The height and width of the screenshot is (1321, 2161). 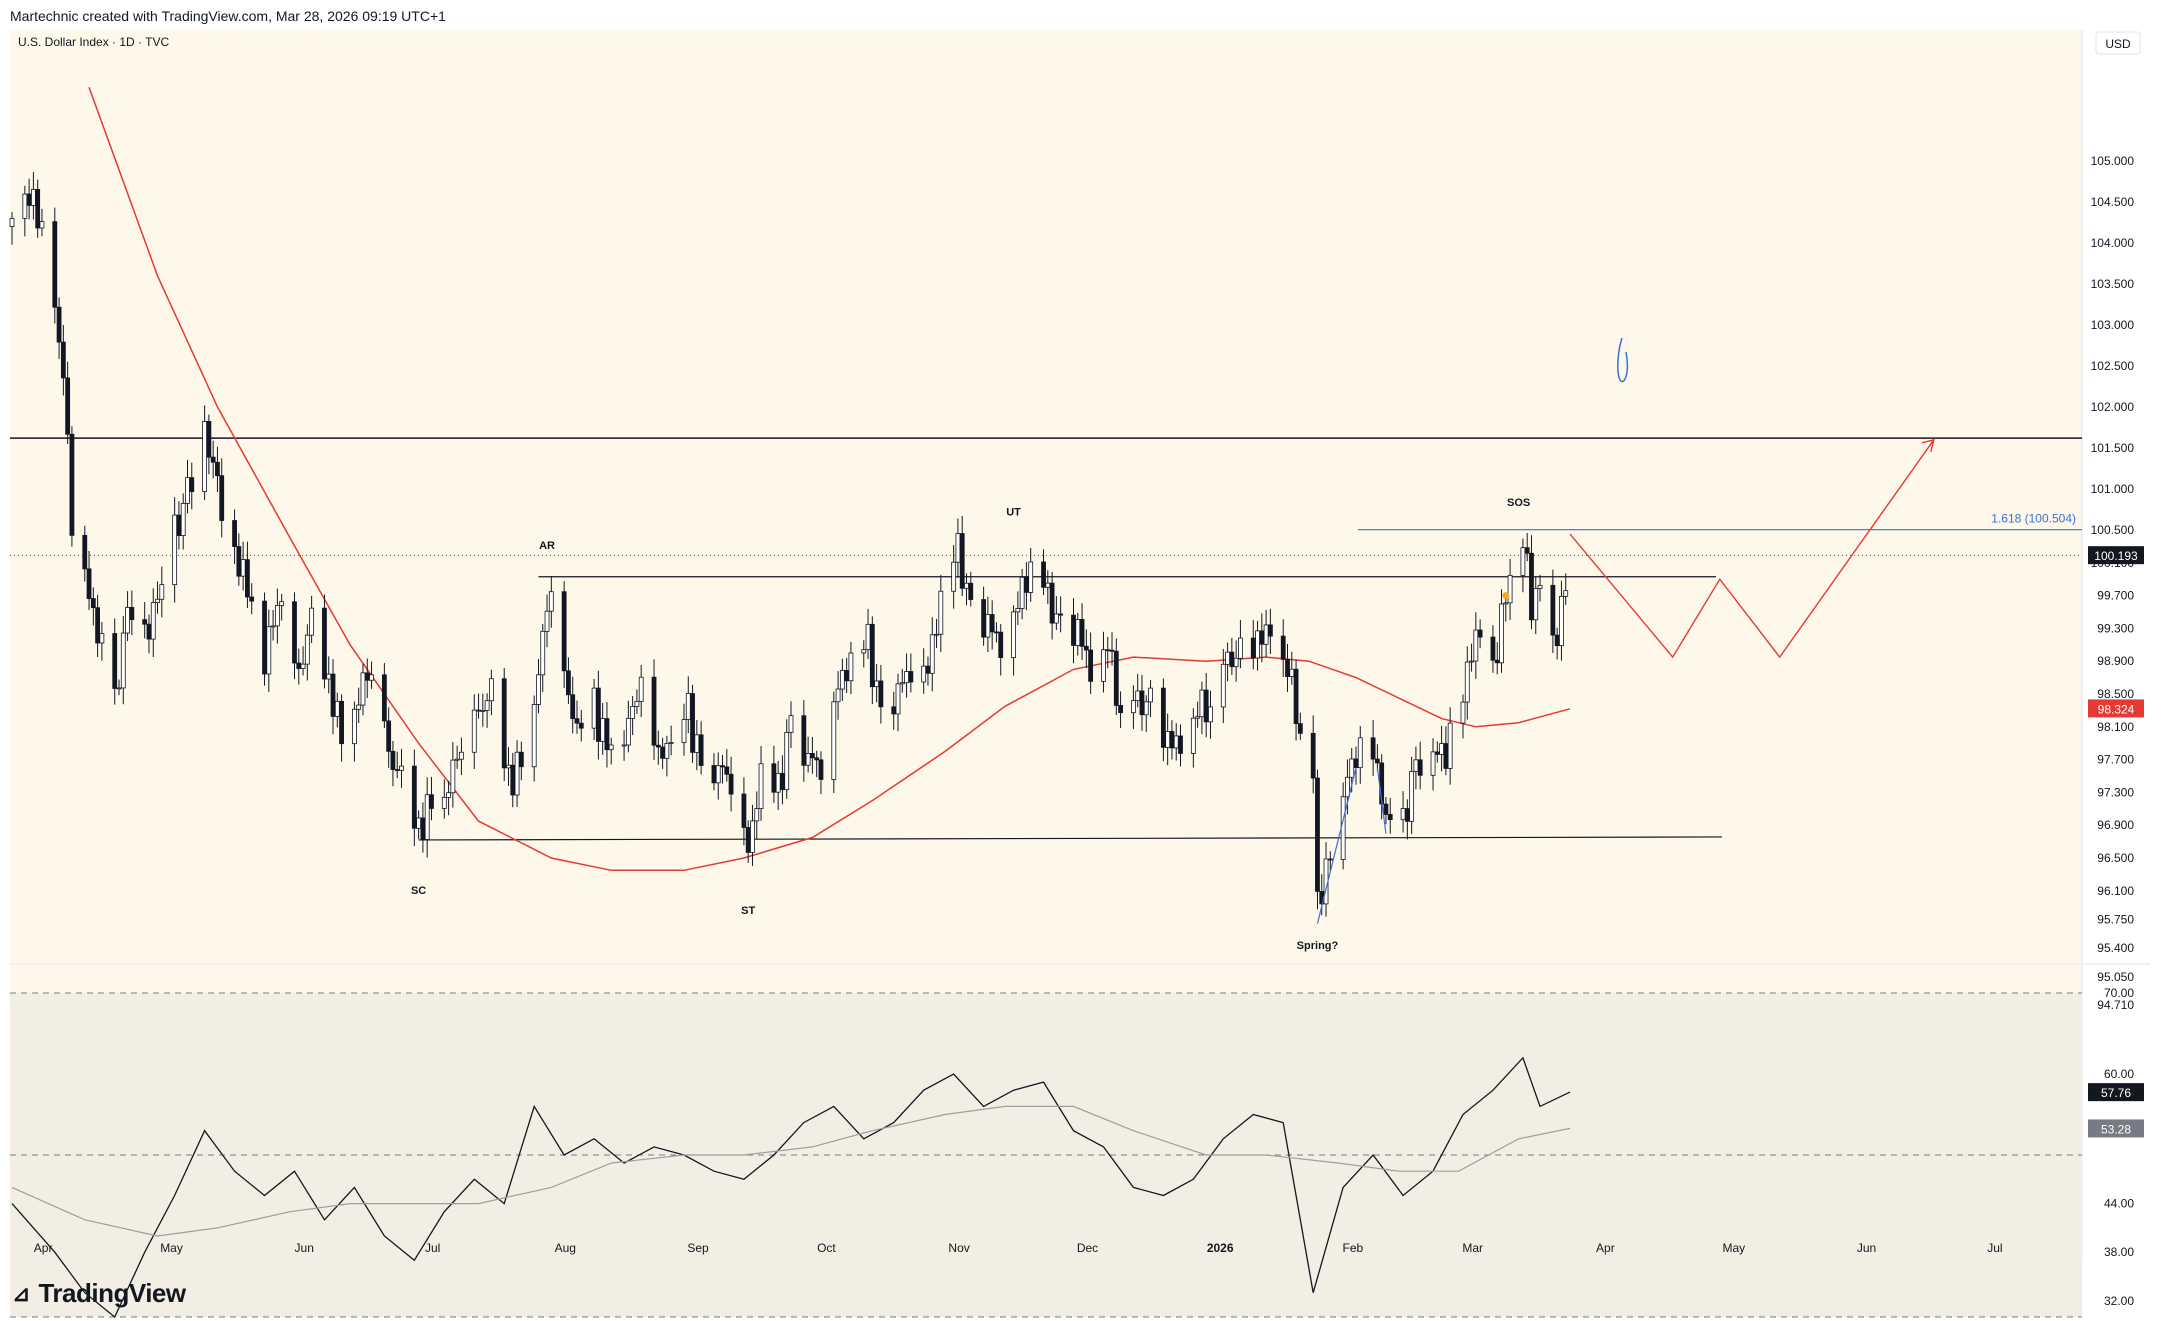 I want to click on rsi-line, so click(x=791, y=1187).